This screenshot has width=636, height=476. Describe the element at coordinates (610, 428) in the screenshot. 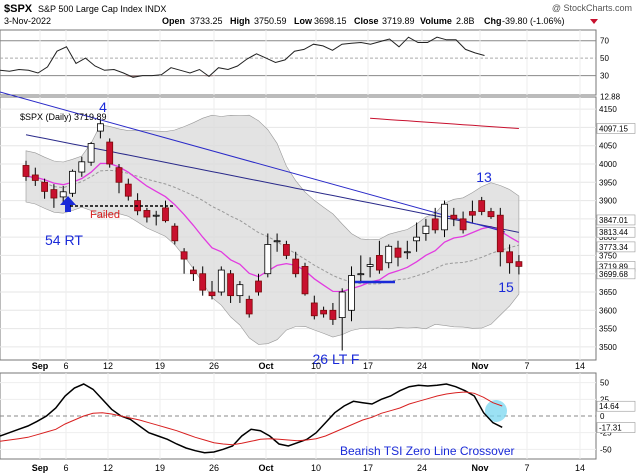

I see `tsi-right-label: -17.31` at that location.